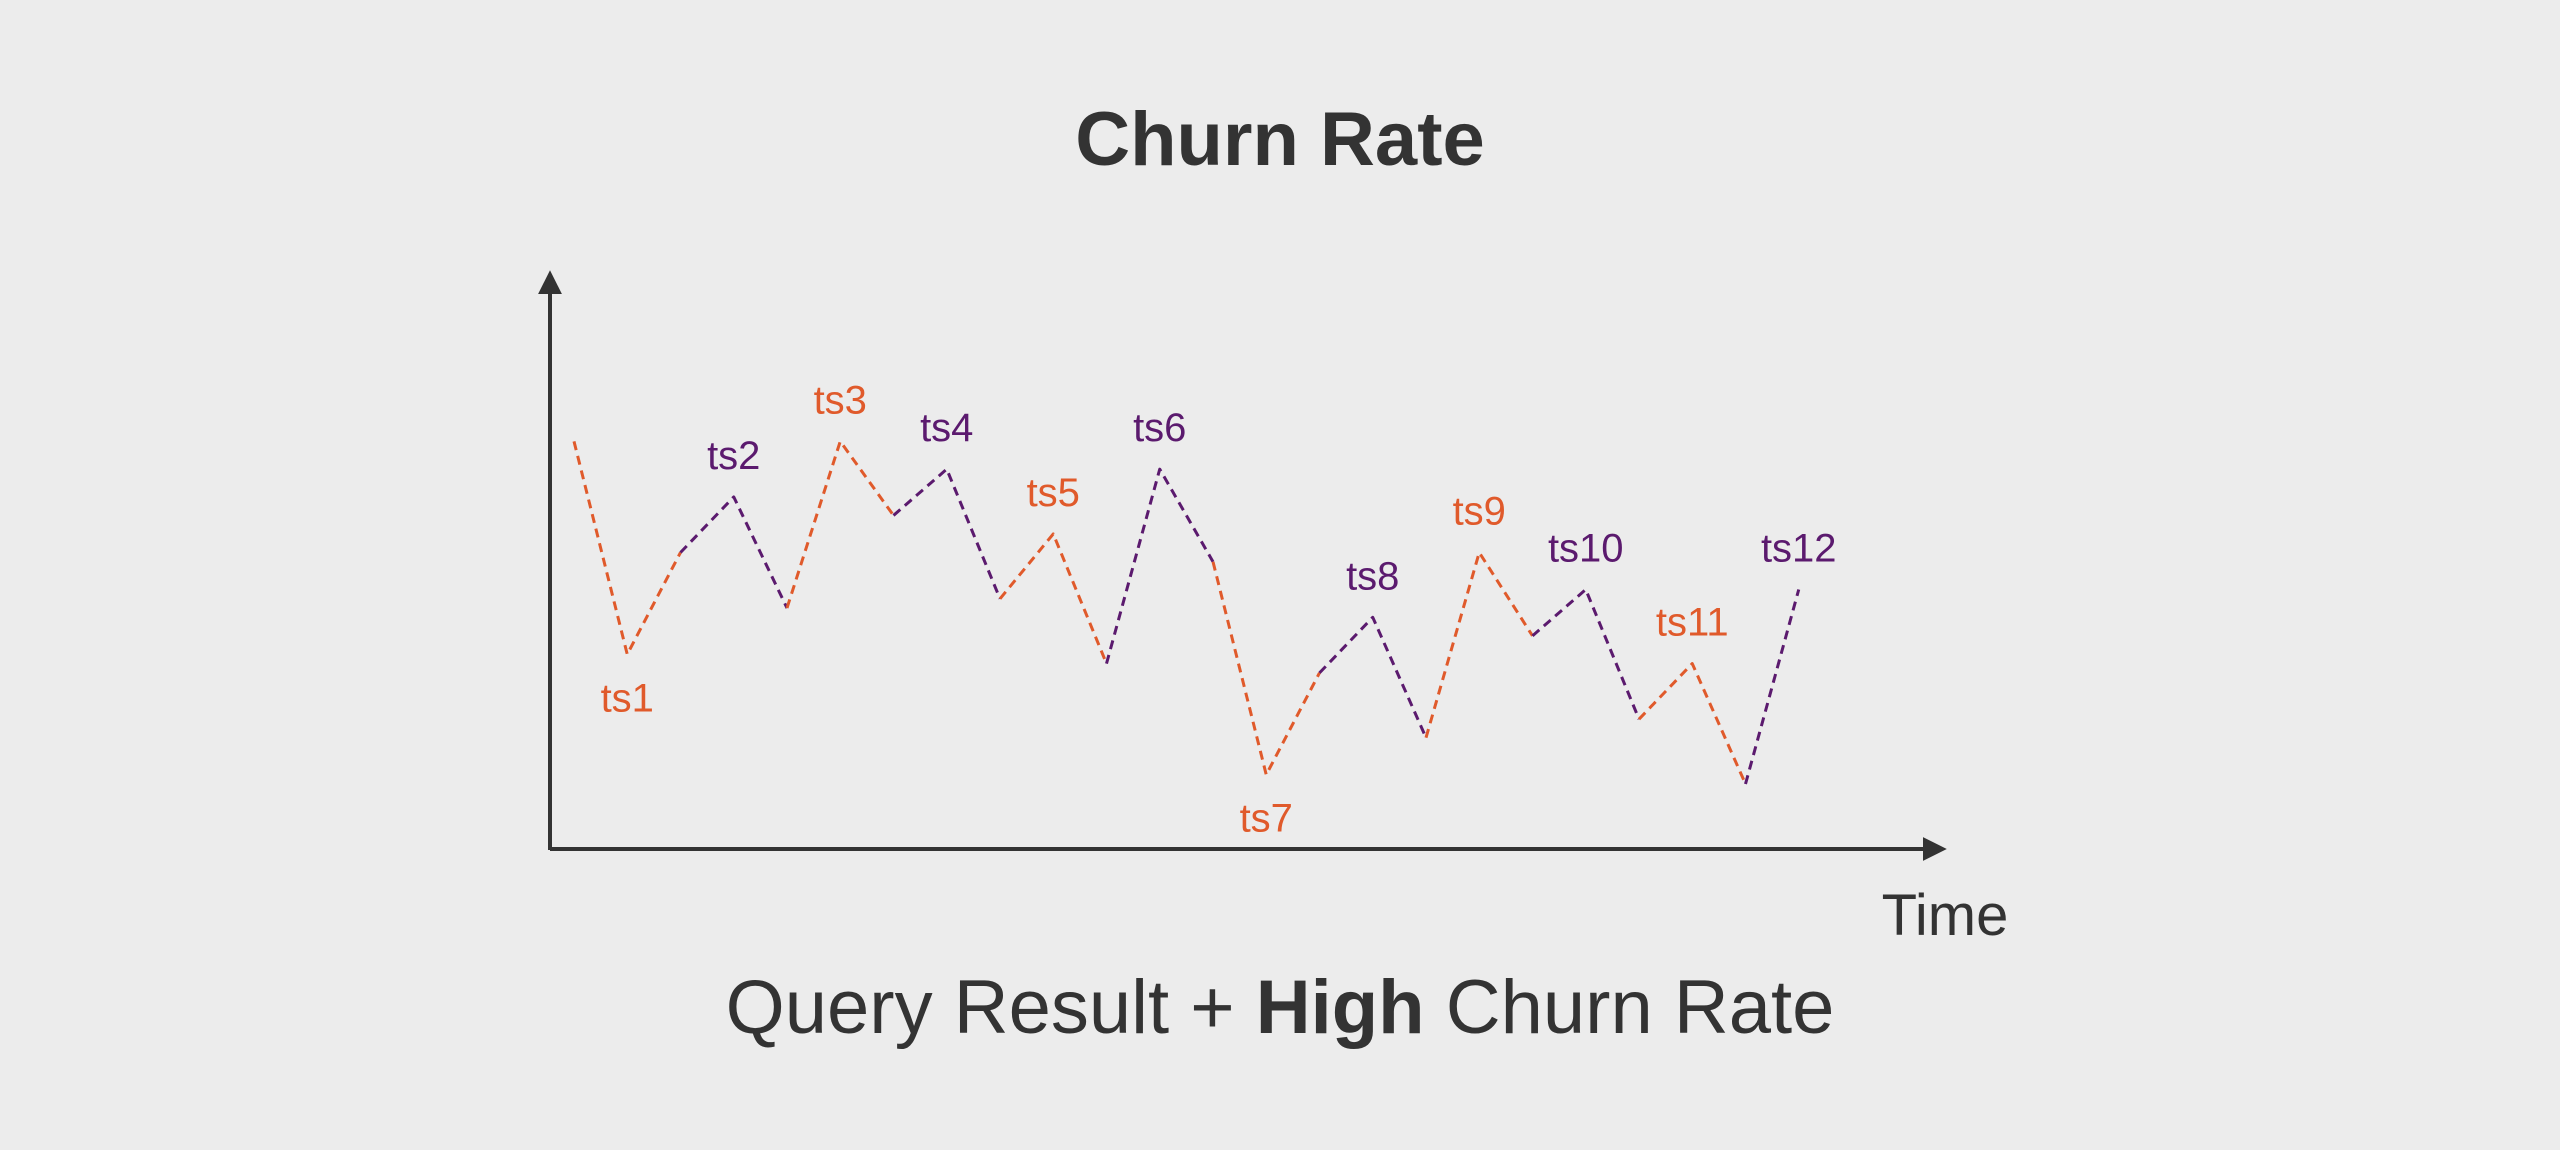 The width and height of the screenshot is (2560, 1150). I want to click on series-line-ts11, so click(1692, 723).